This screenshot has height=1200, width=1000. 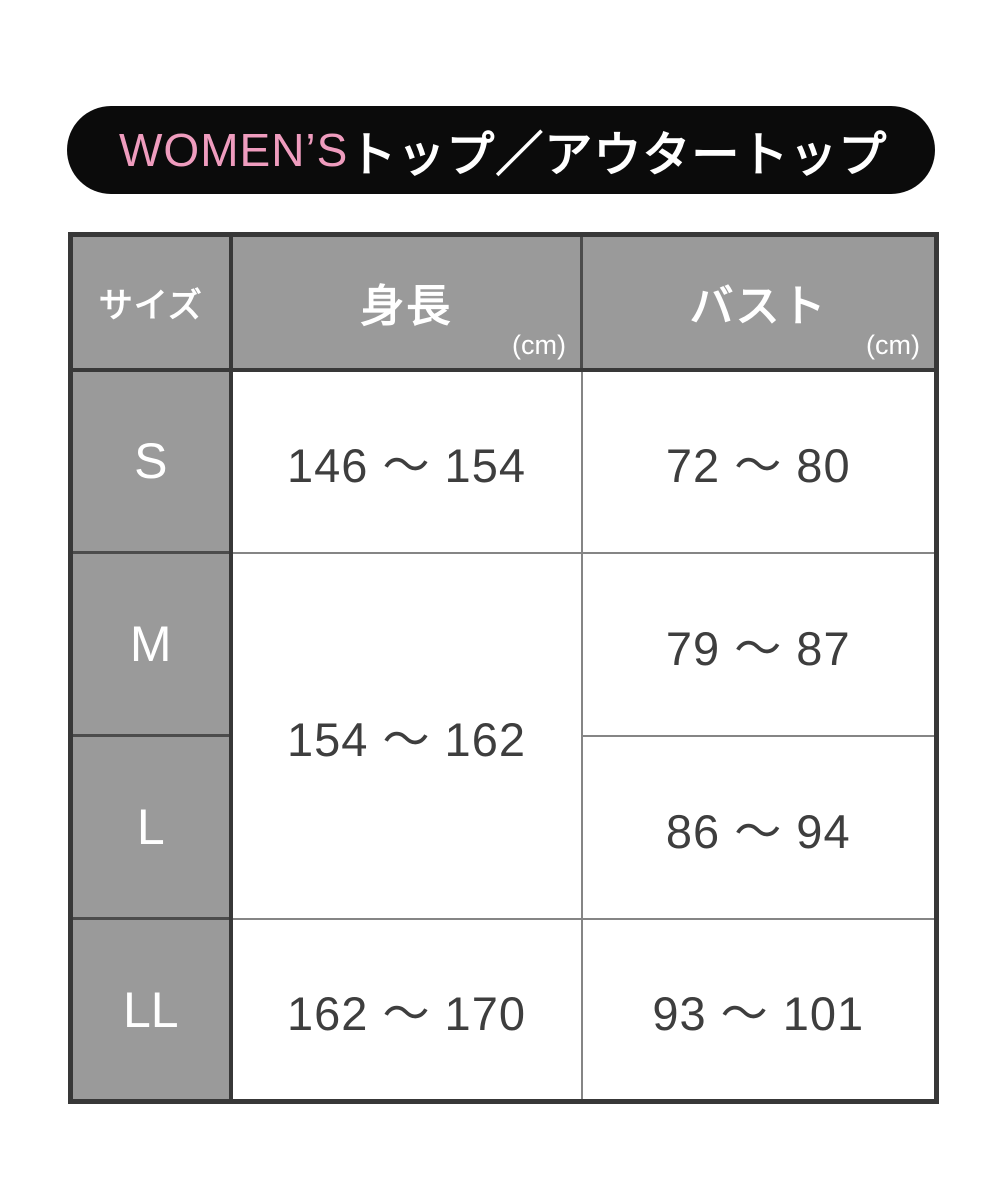 I want to click on bust-unit-label: (cm), so click(x=893, y=344).